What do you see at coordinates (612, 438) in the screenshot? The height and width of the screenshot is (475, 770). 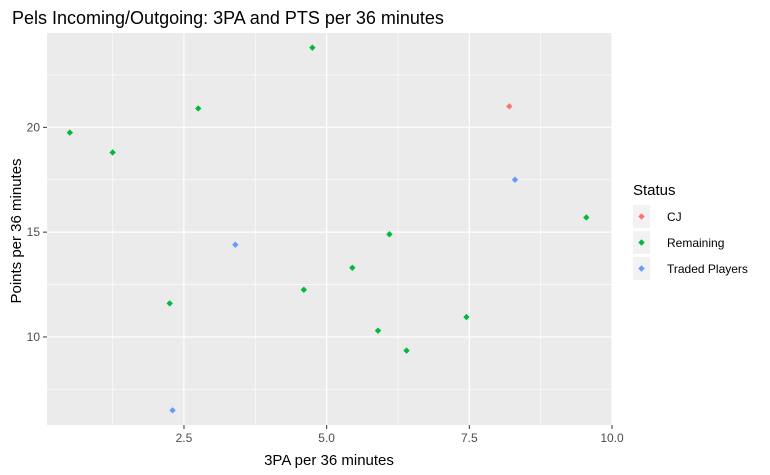 I see `x-tick-label: 10.0` at bounding box center [612, 438].